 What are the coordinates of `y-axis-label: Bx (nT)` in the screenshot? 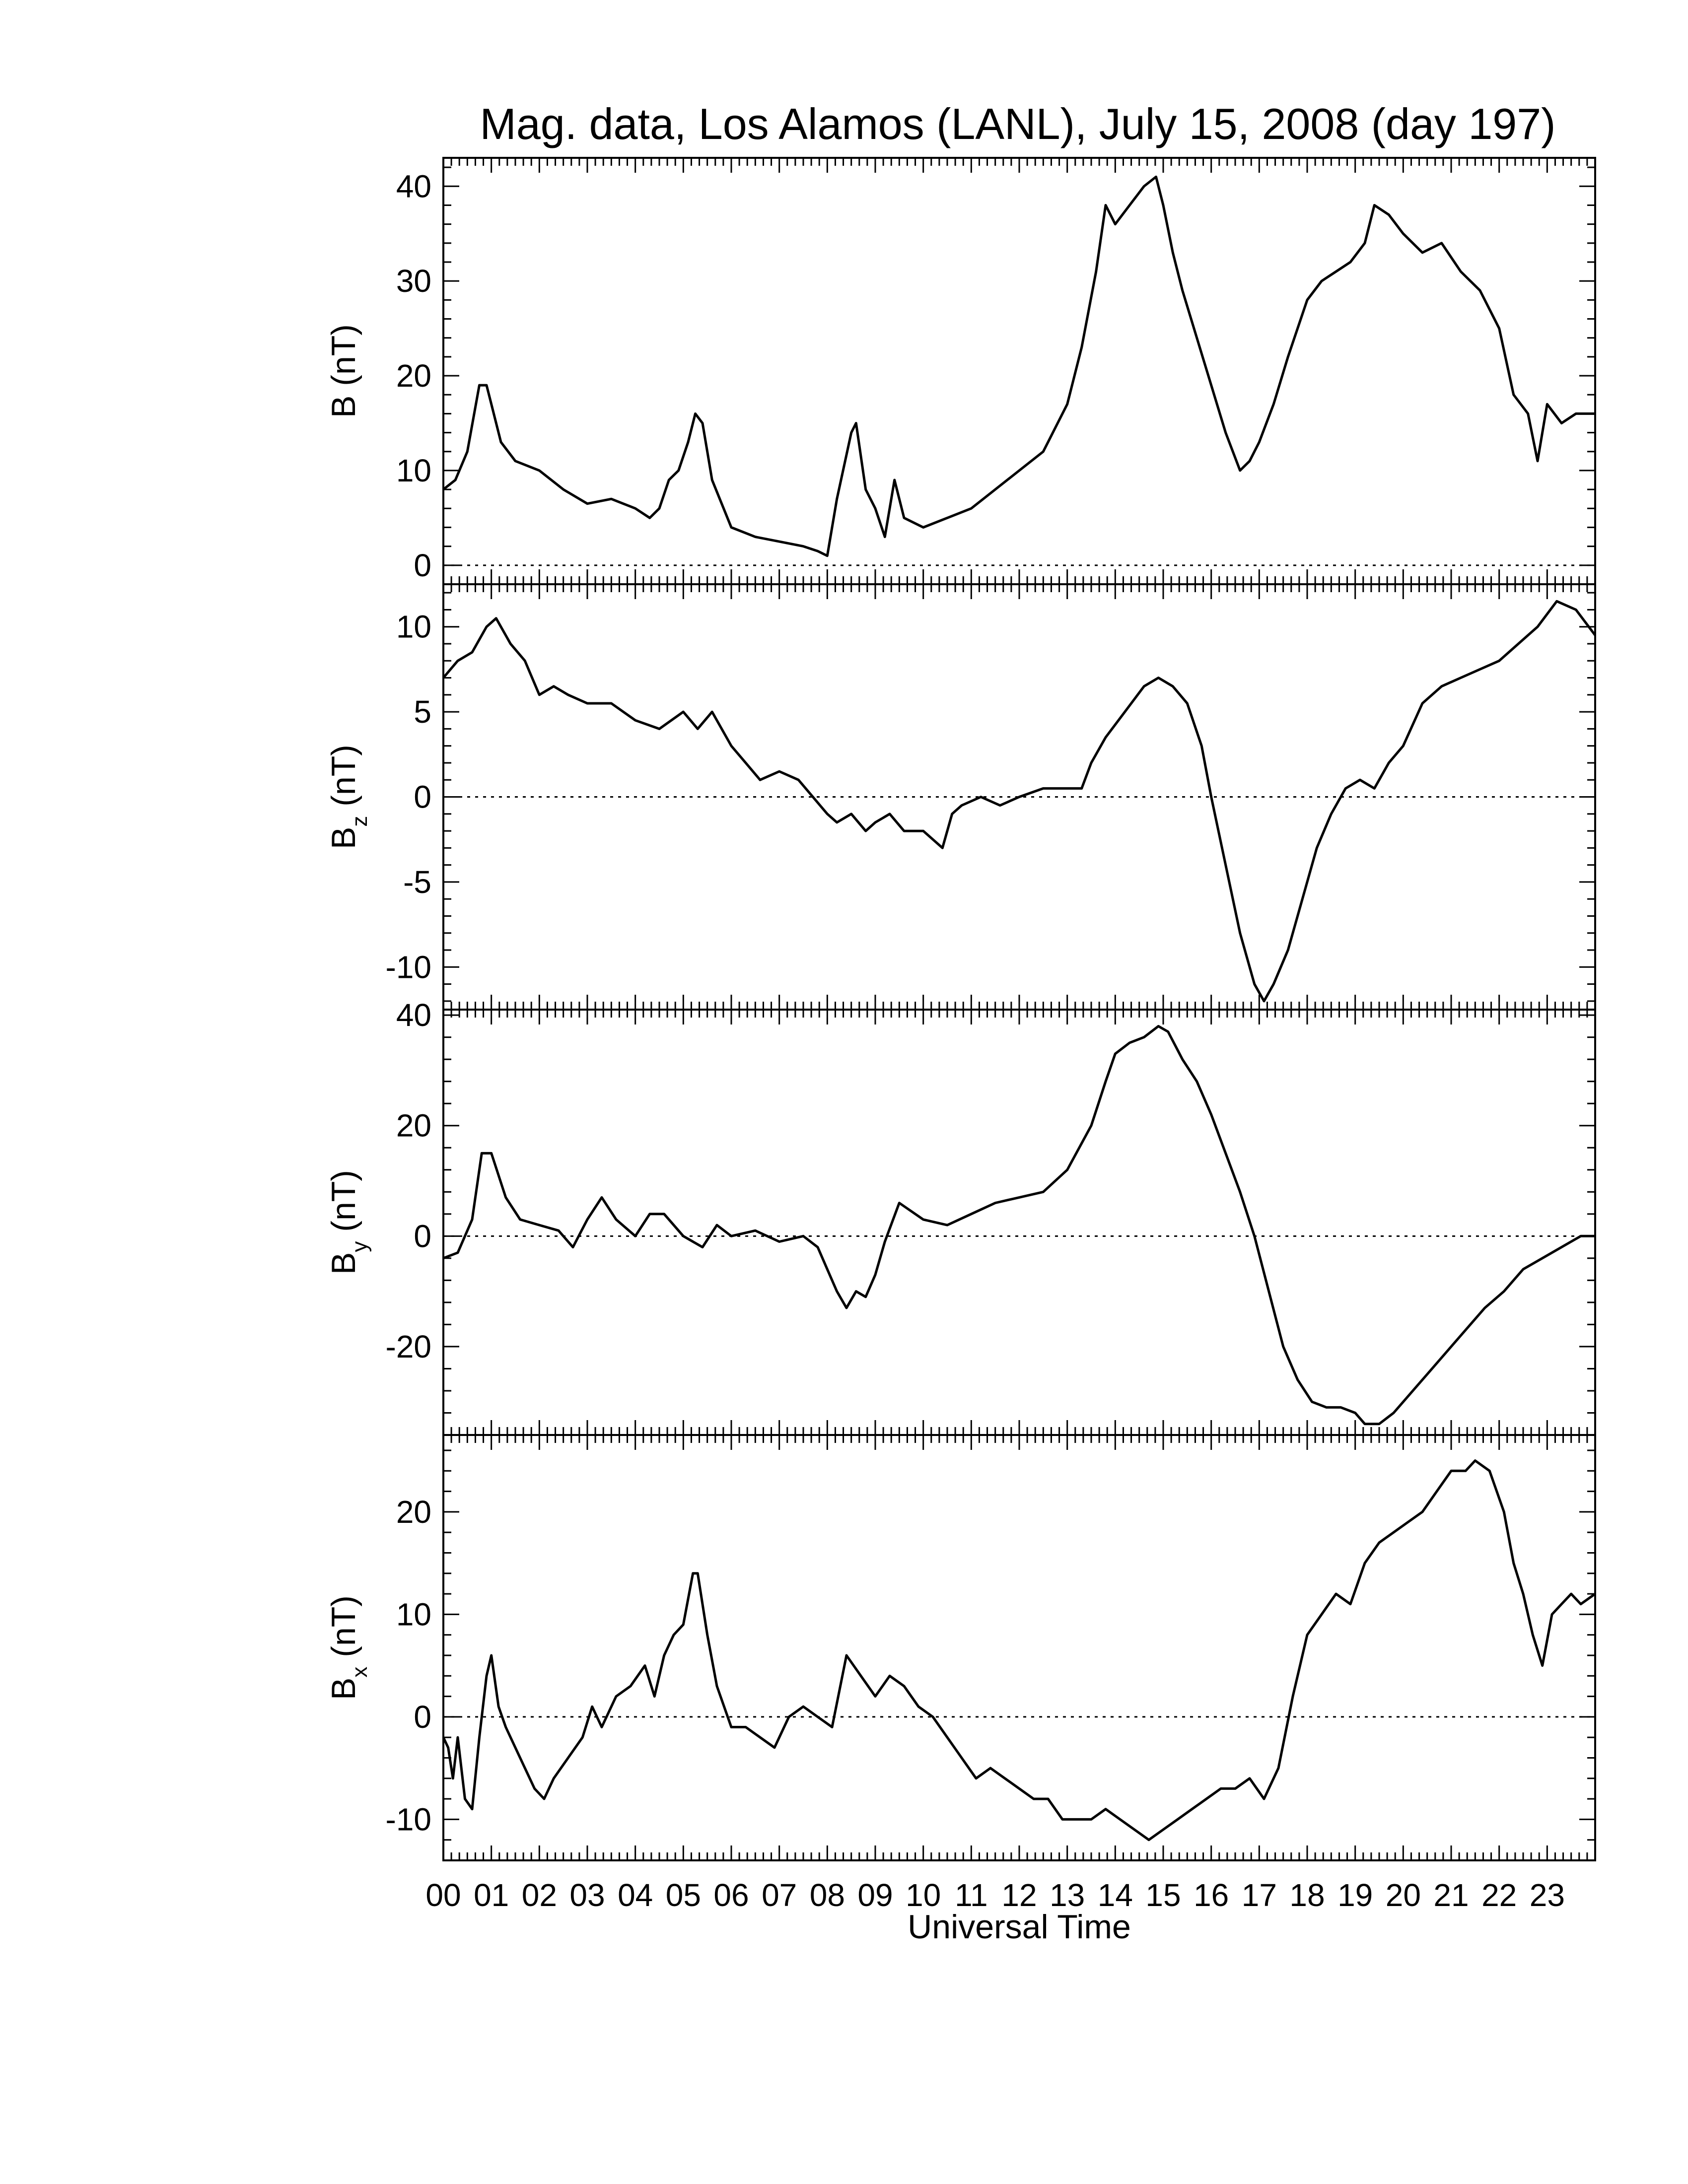 It's located at (348, 1647).